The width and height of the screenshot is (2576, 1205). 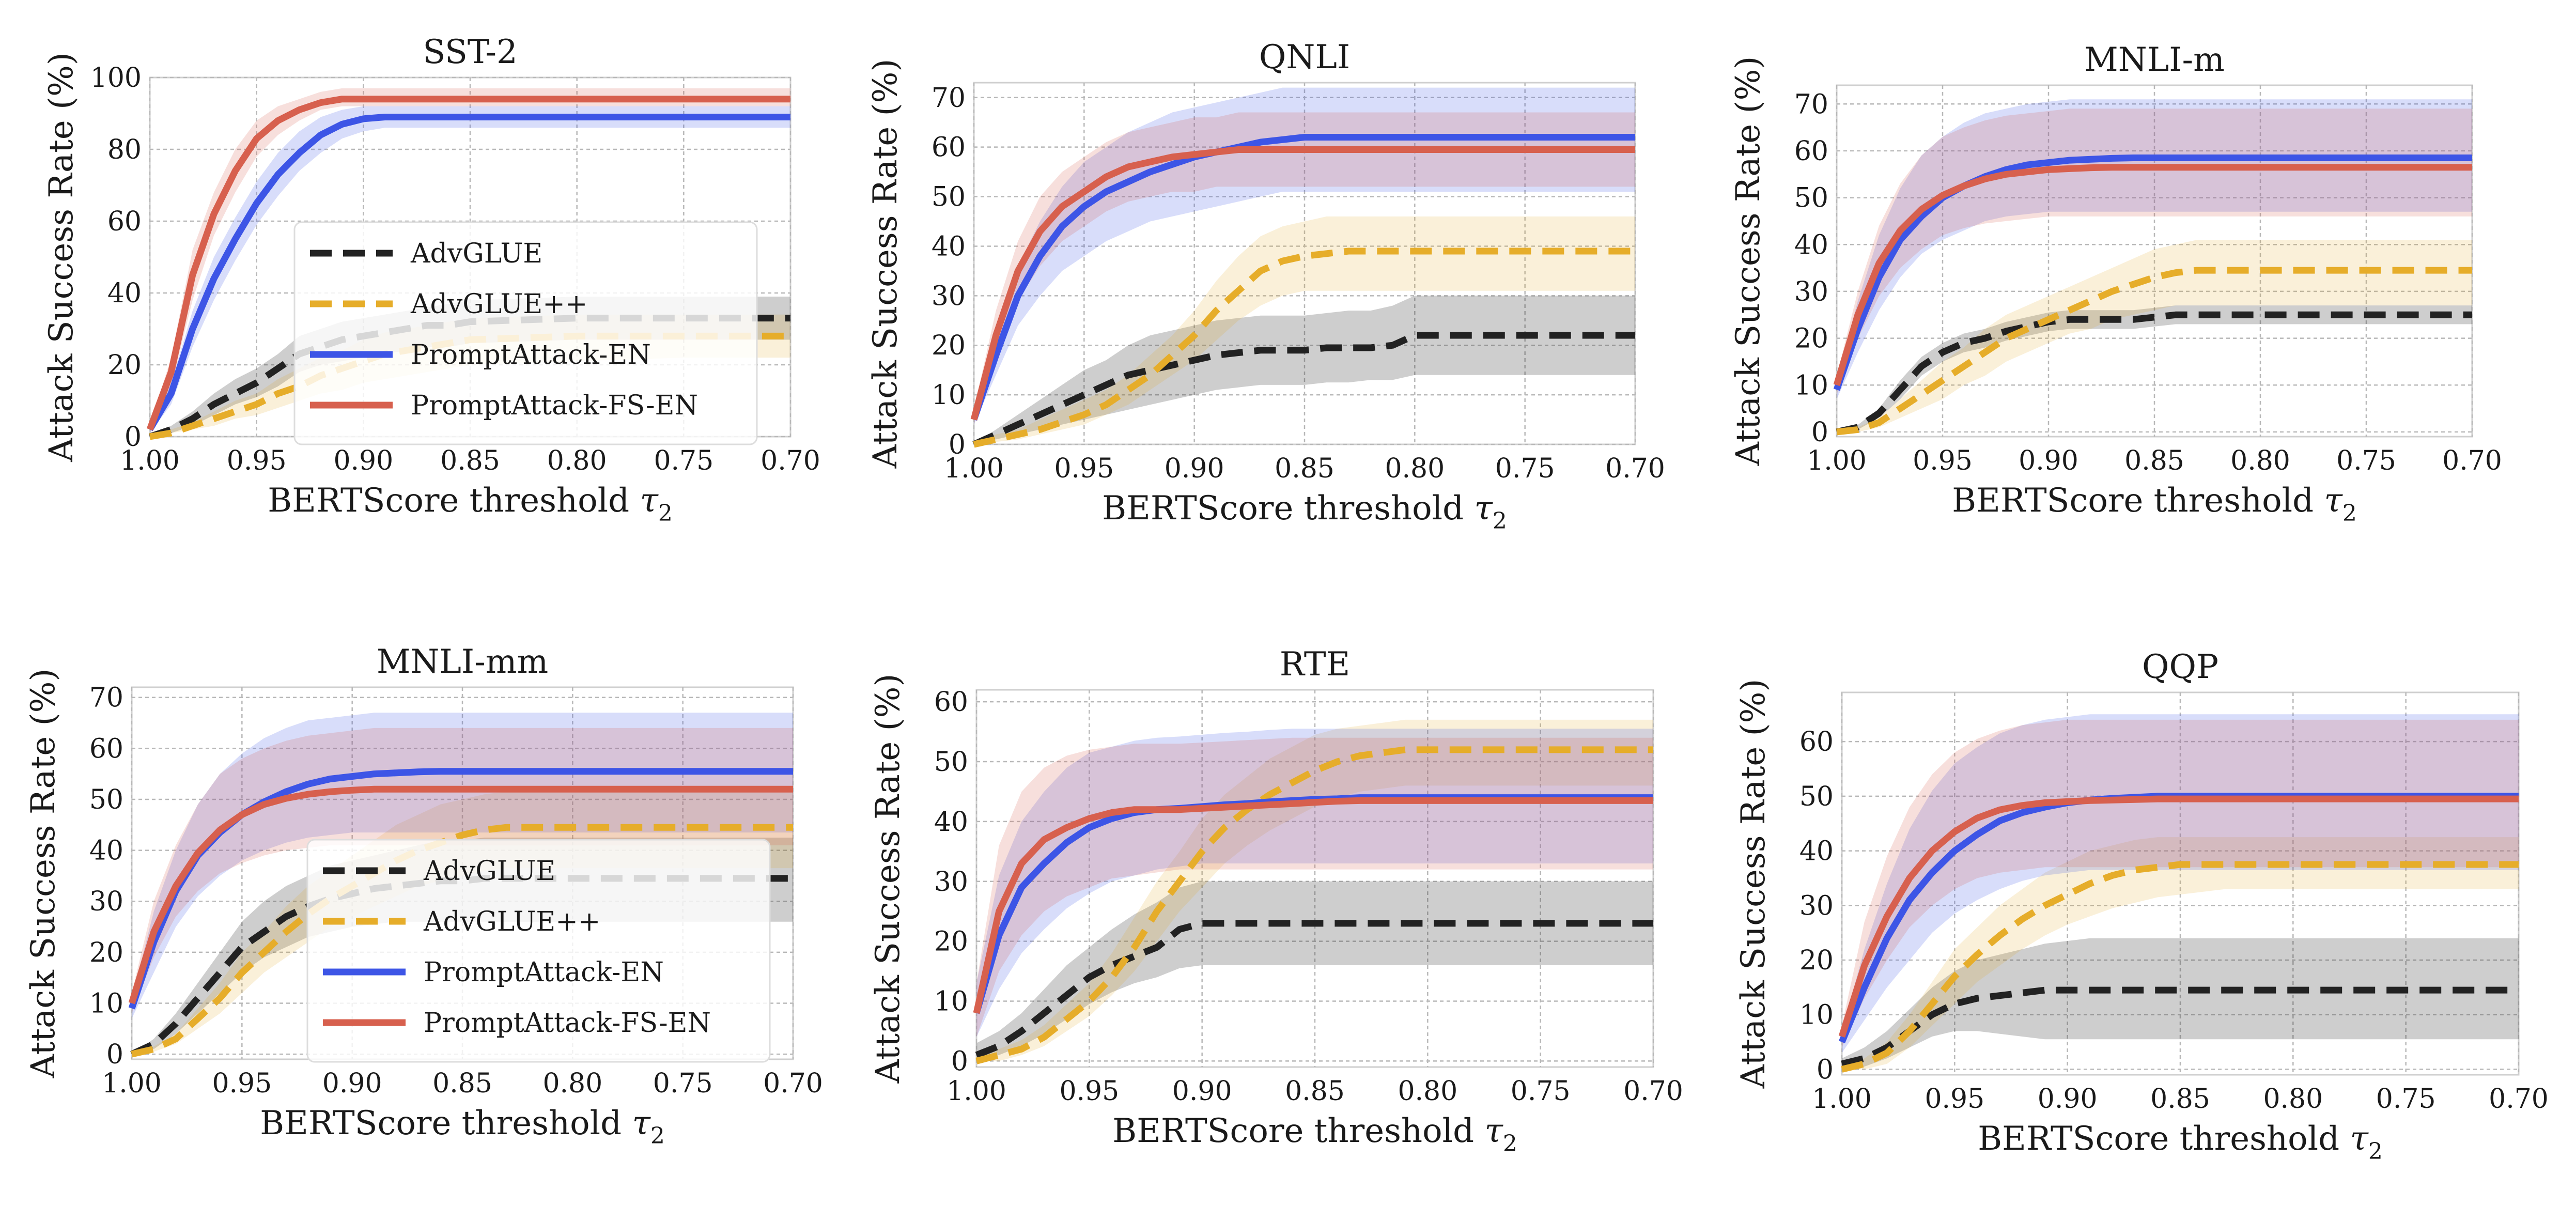 I want to click on legend-label: AdvGLUE++, so click(x=511, y=921).